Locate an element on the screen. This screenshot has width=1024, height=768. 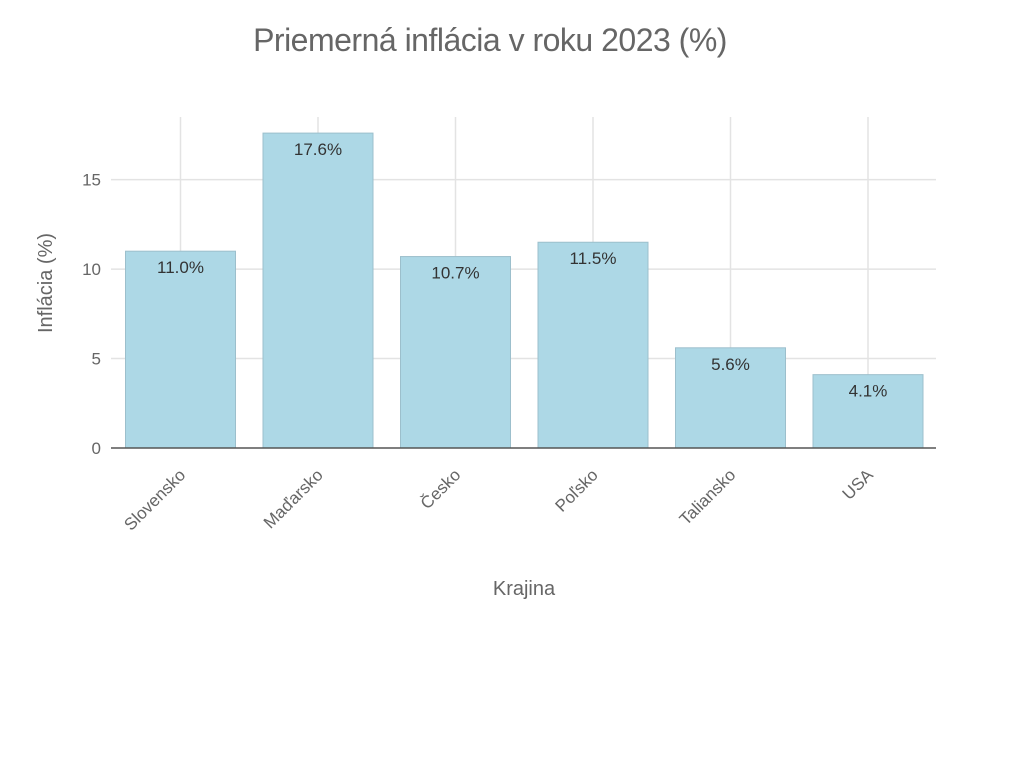
y-axis-ticks: 0 5 10 15 is located at coordinates (91, 314).